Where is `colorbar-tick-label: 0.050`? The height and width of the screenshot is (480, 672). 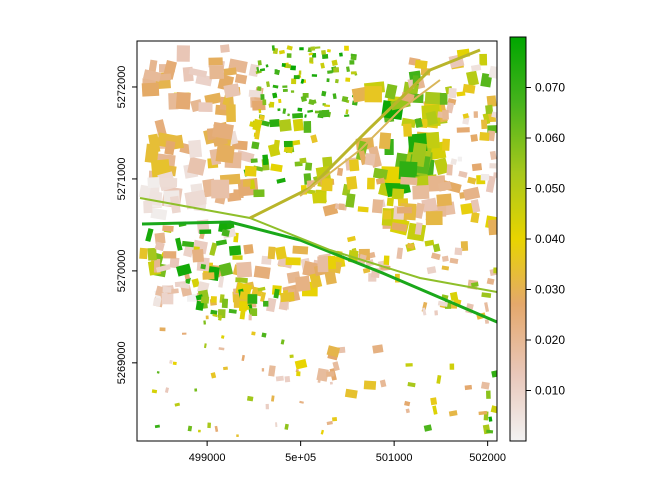
colorbar-tick-label: 0.050 is located at coordinates (550, 189).